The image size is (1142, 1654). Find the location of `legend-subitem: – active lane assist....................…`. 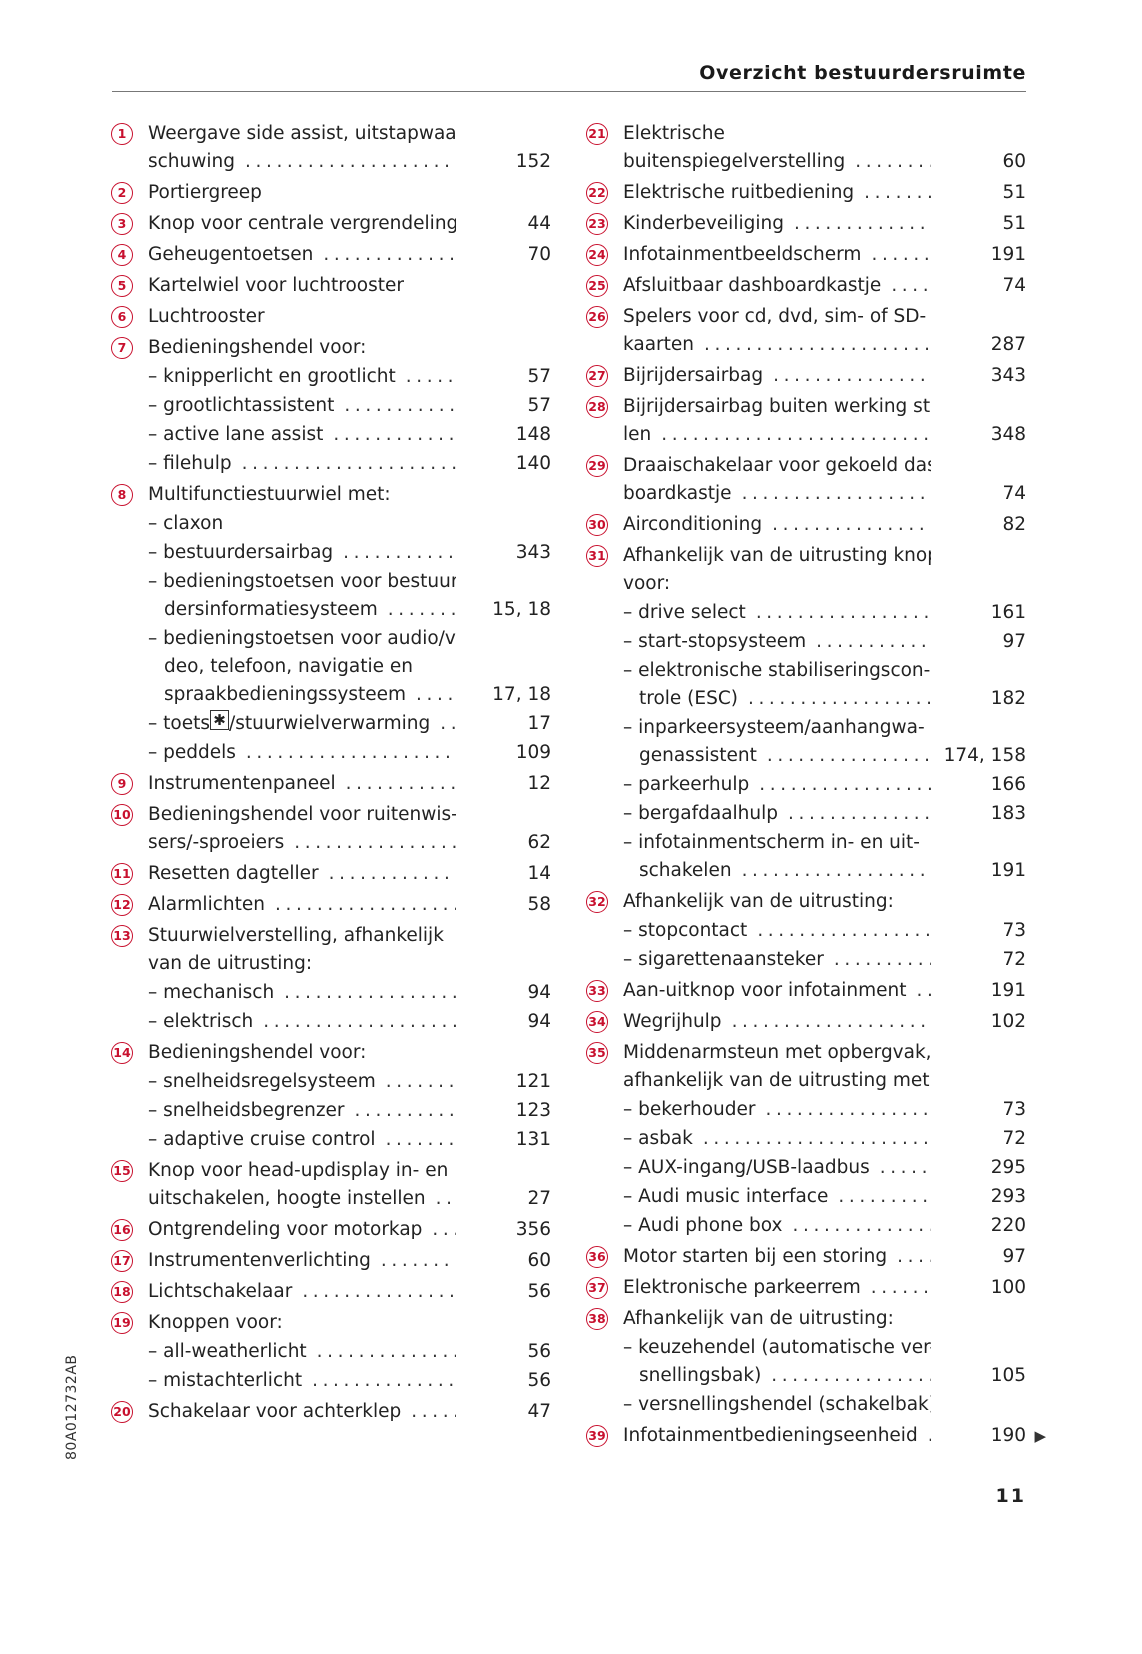

legend-subitem: – active lane assist....................… is located at coordinates (331, 435).